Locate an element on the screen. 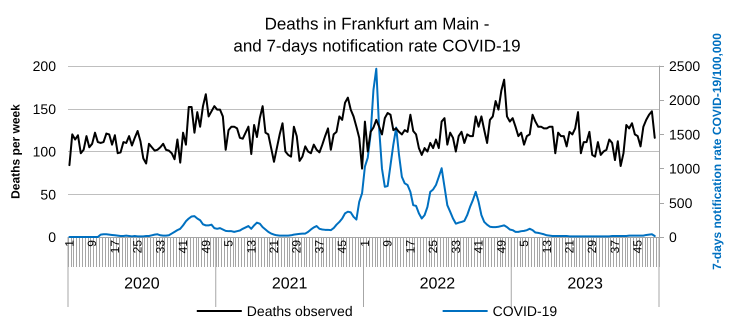 Image resolution: width=754 pixels, height=323 pixels. y-tick-label: 200 is located at coordinates (44, 66).